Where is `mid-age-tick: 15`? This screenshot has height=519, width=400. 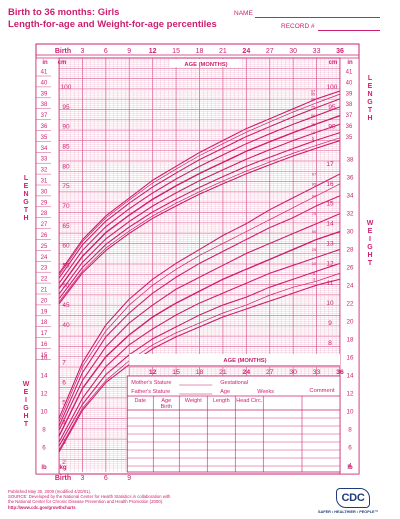 mid-age-tick: 15 is located at coordinates (176, 372).